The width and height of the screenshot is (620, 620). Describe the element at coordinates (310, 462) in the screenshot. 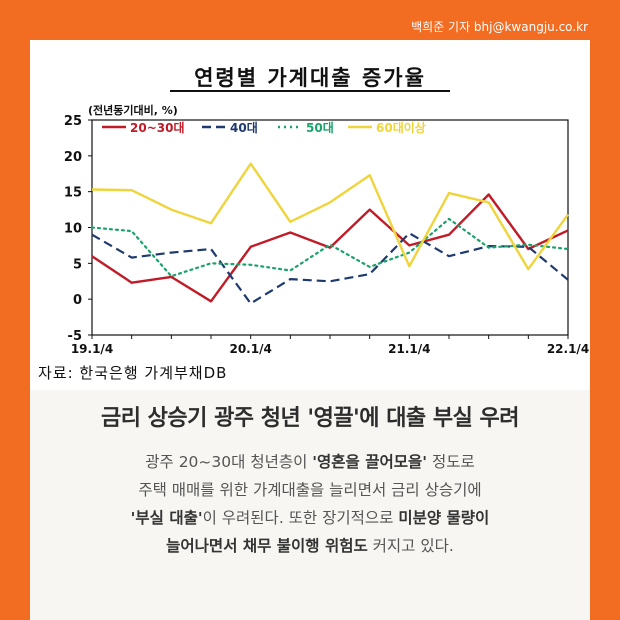

I see `body-line: 광주 20~30대 청년층이 '영혼을 끌어모을' 정도로` at that location.